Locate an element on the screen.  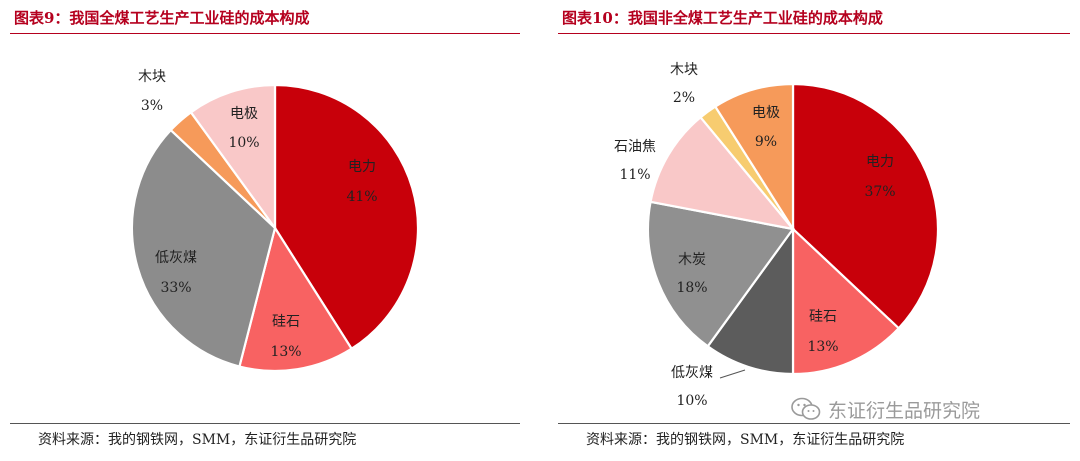
slice-value-label: 41% is located at coordinates (361, 197).